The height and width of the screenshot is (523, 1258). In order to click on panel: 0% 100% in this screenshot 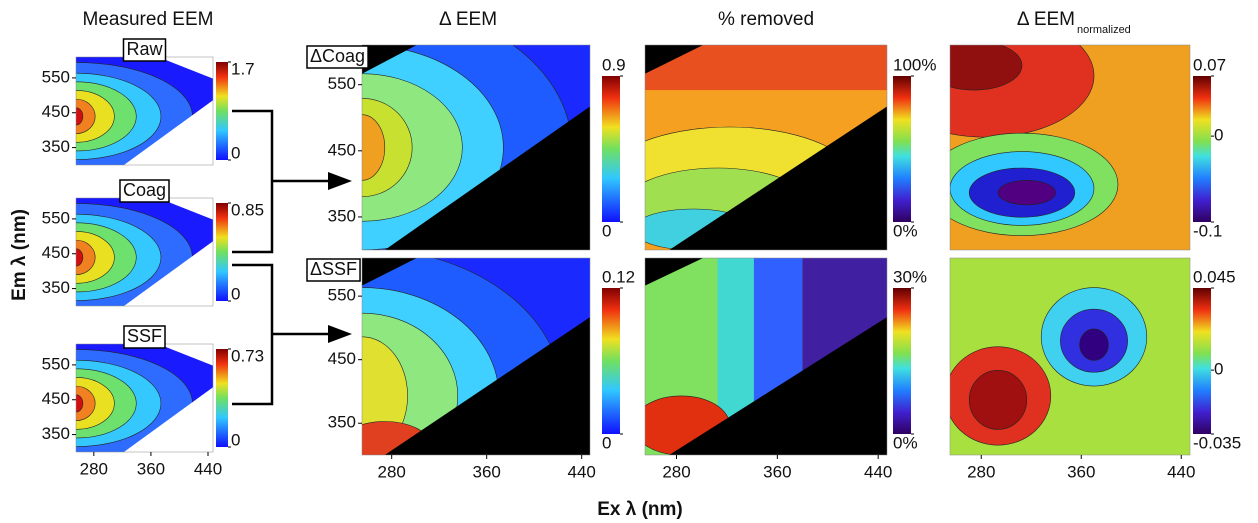, I will do `click(790, 147)`.